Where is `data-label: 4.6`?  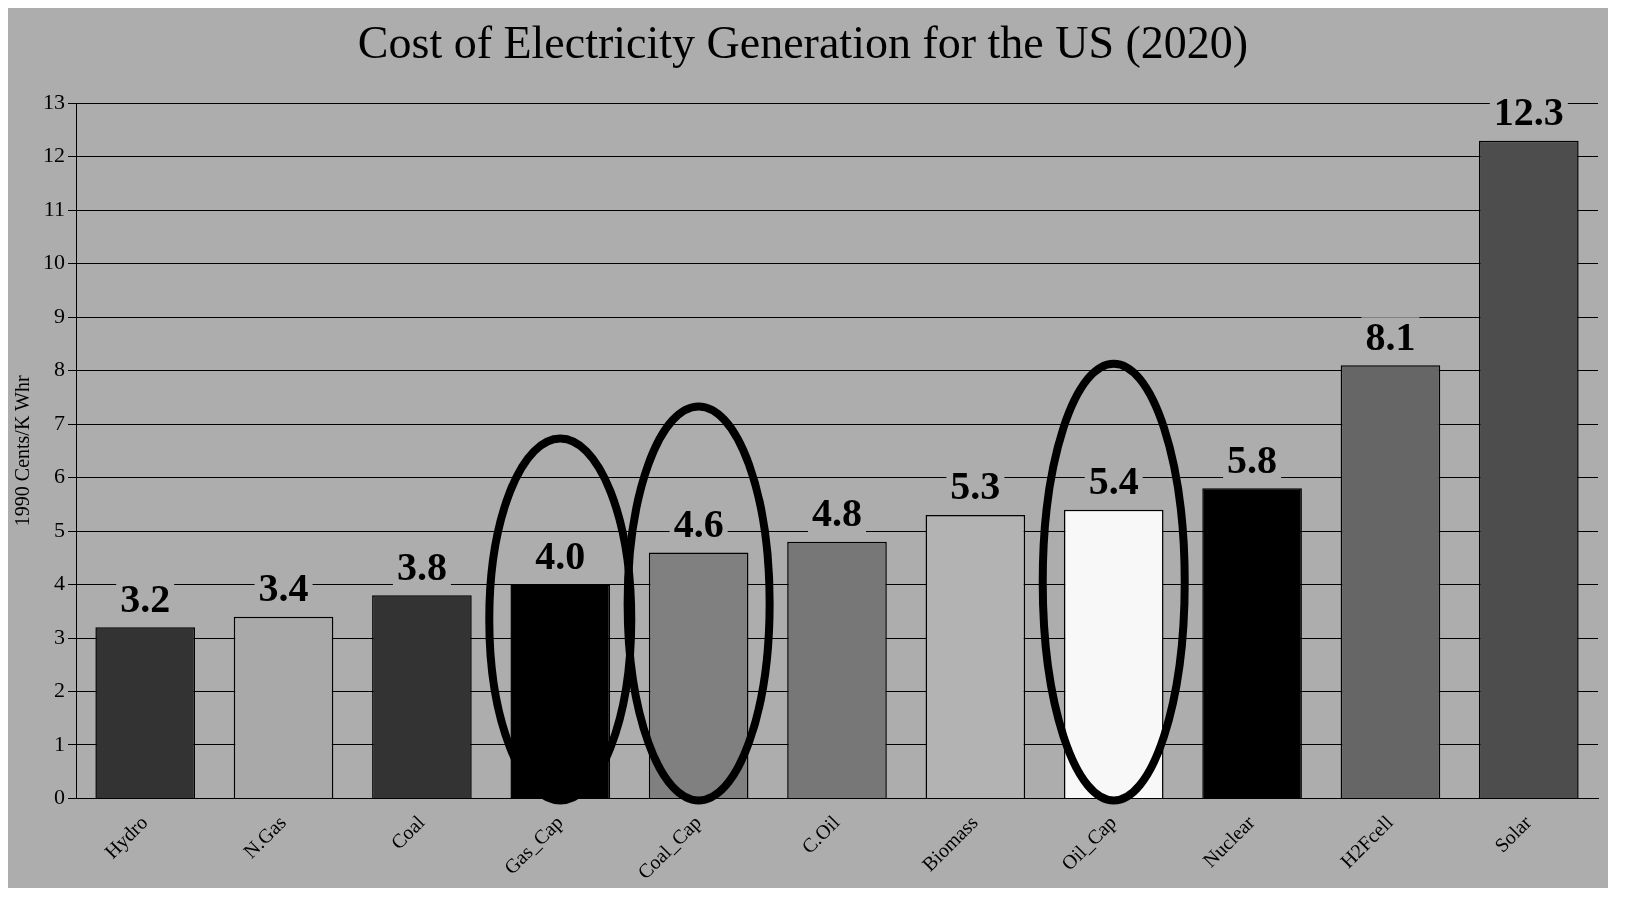 data-label: 4.6 is located at coordinates (698, 523).